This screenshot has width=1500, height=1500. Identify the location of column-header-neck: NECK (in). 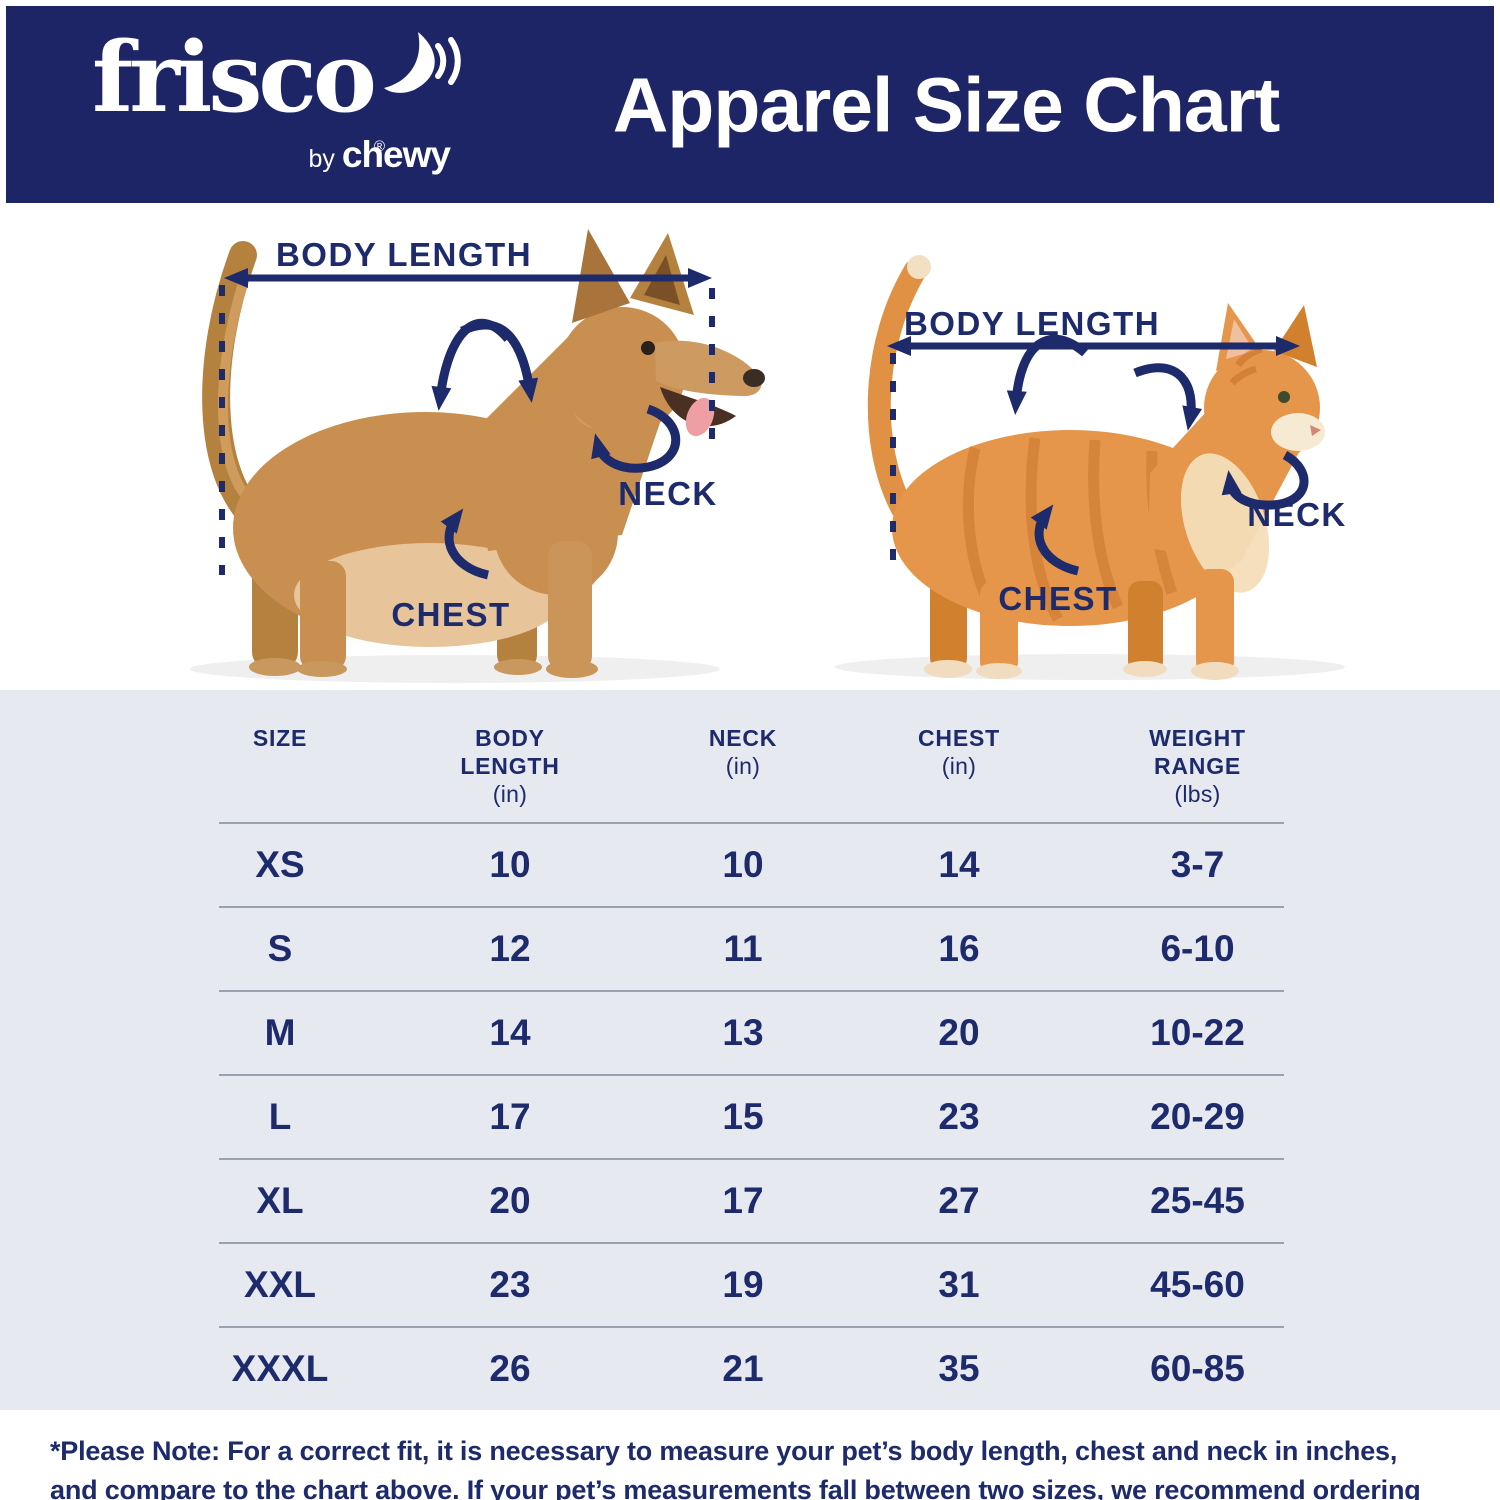
(743, 773).